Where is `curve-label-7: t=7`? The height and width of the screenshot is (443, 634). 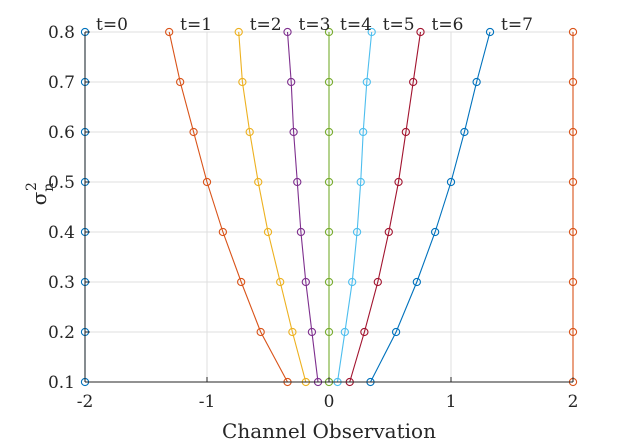
curve-label-7: t=7 is located at coordinates (517, 25).